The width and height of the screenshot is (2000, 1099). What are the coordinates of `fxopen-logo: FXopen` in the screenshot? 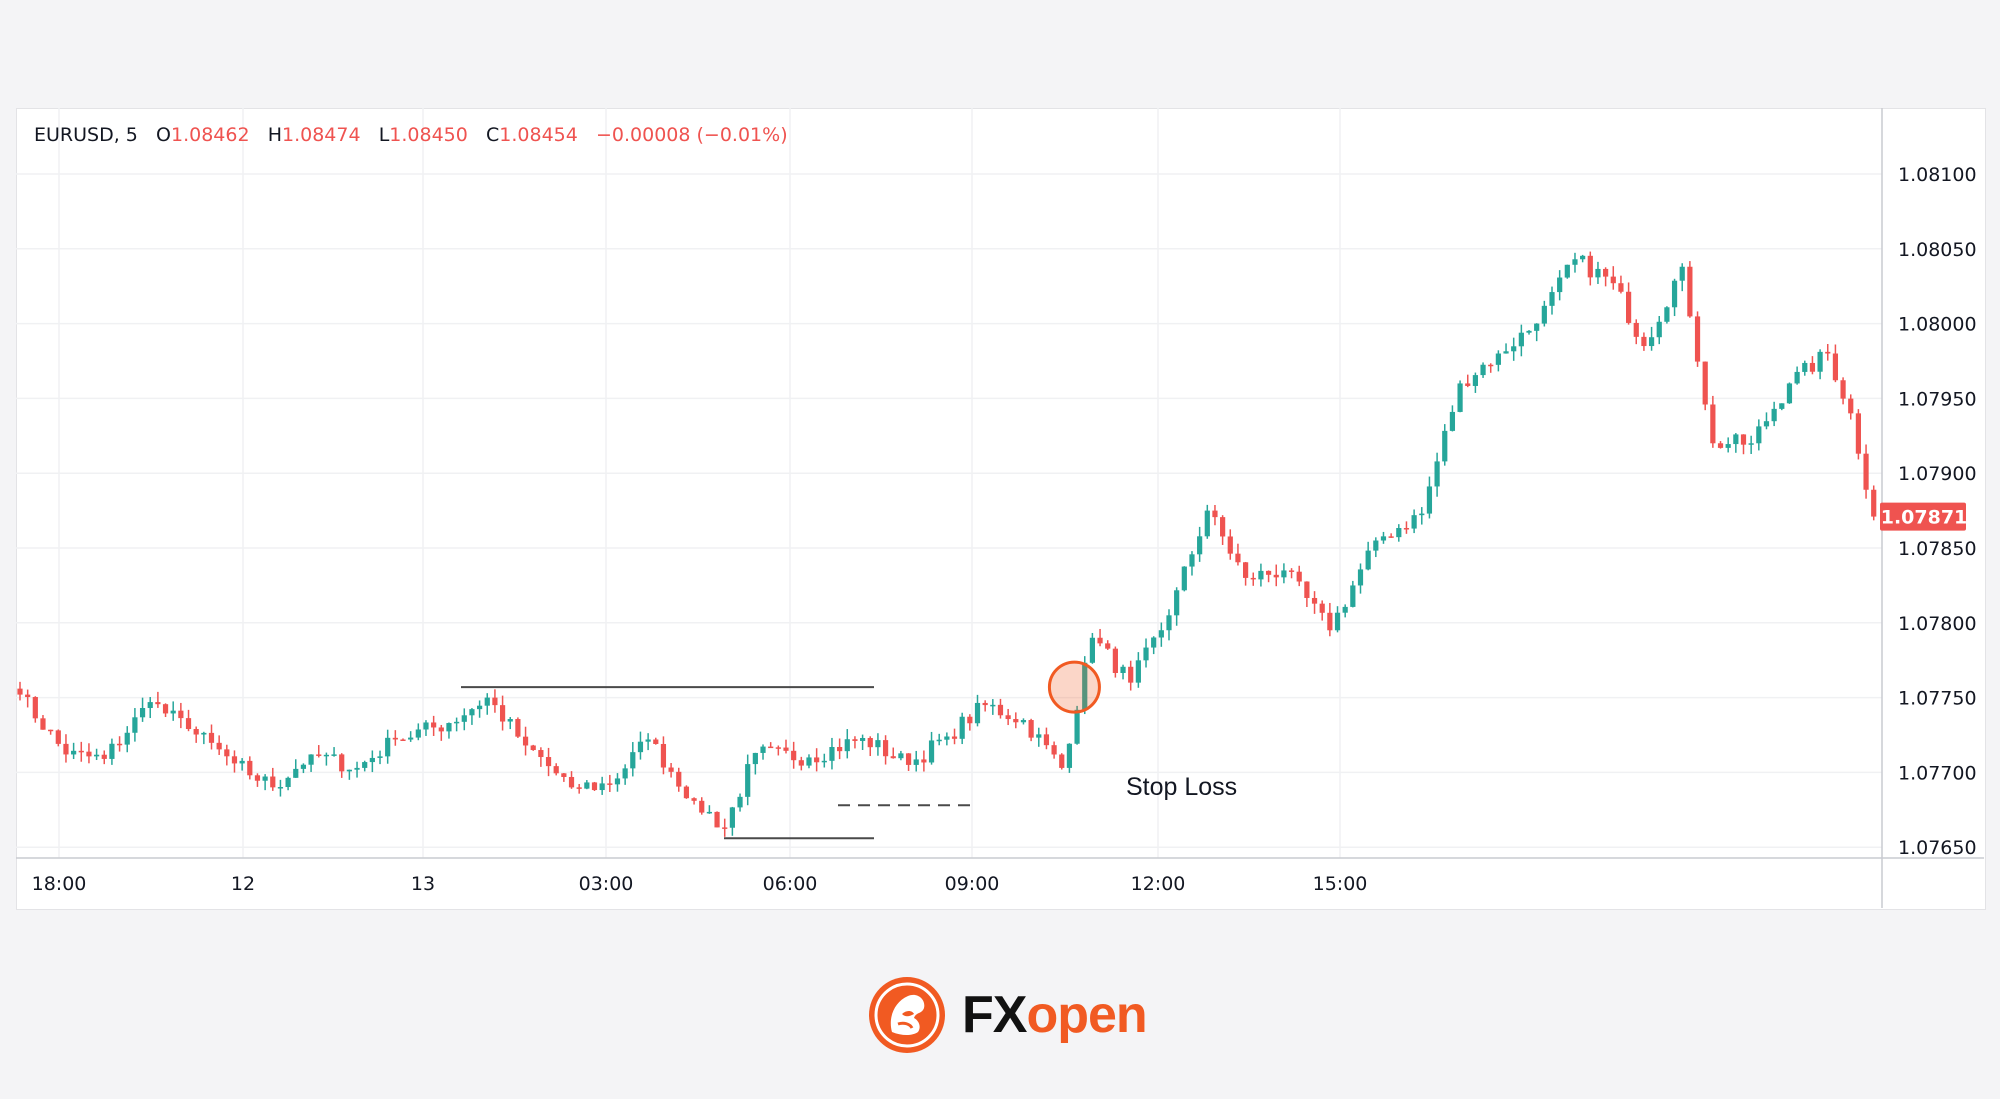 It's located at (1007, 1015).